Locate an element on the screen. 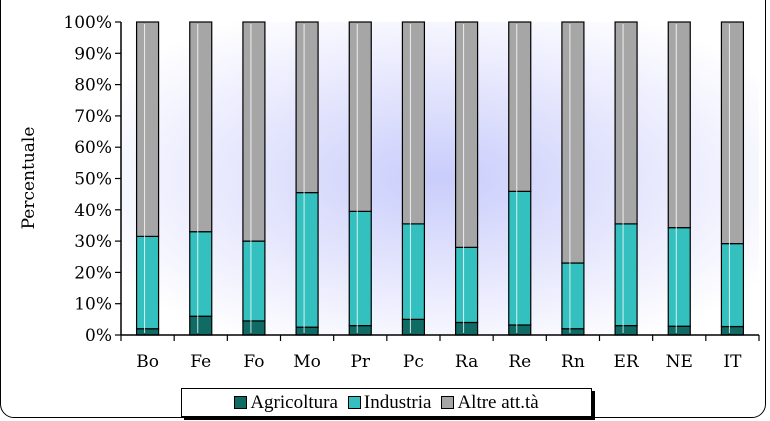 This screenshot has width=770, height=421. bar-ne-industria is located at coordinates (679, 277).